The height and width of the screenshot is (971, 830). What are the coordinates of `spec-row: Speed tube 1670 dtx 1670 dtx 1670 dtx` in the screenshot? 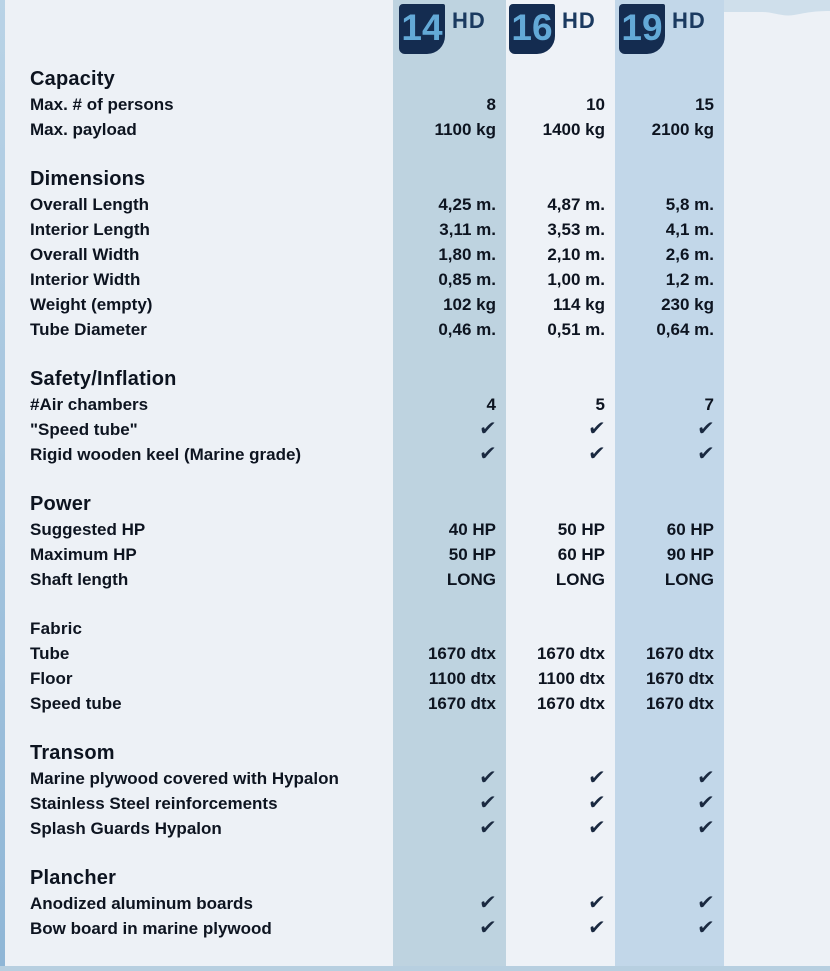 It's located at (415, 703).